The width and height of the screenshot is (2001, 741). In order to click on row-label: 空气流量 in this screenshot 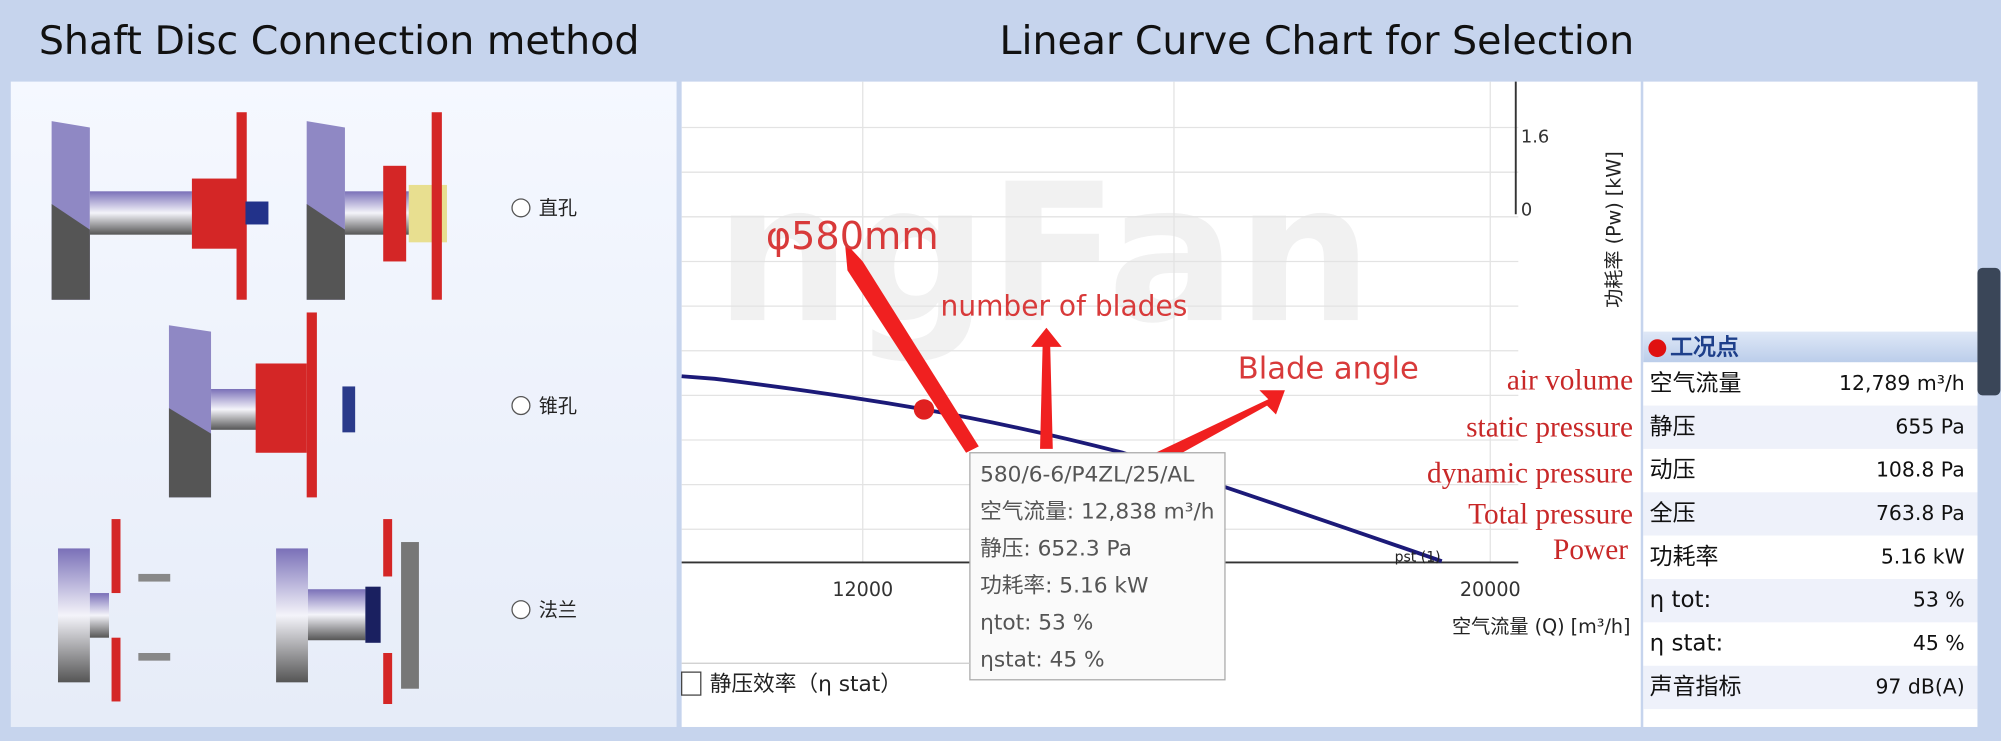, I will do `click(1696, 383)`.